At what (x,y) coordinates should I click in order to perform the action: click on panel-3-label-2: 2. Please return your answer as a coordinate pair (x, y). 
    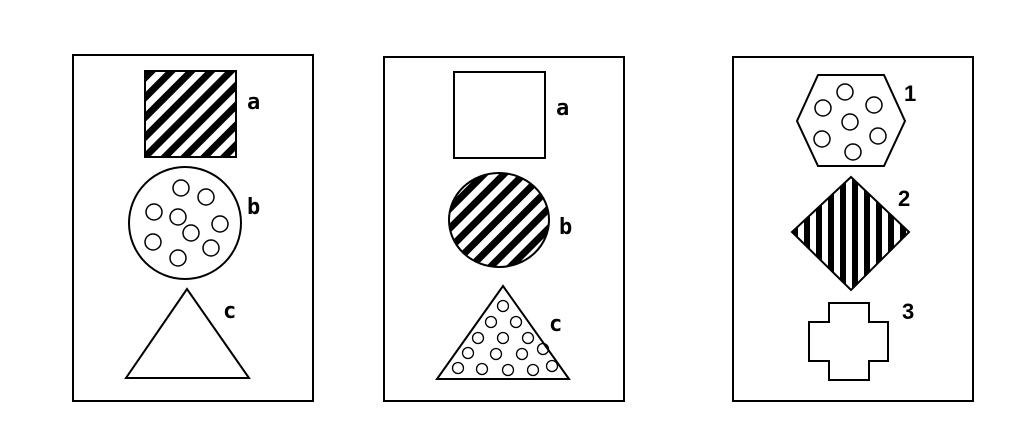
    Looking at the image, I should click on (904, 198).